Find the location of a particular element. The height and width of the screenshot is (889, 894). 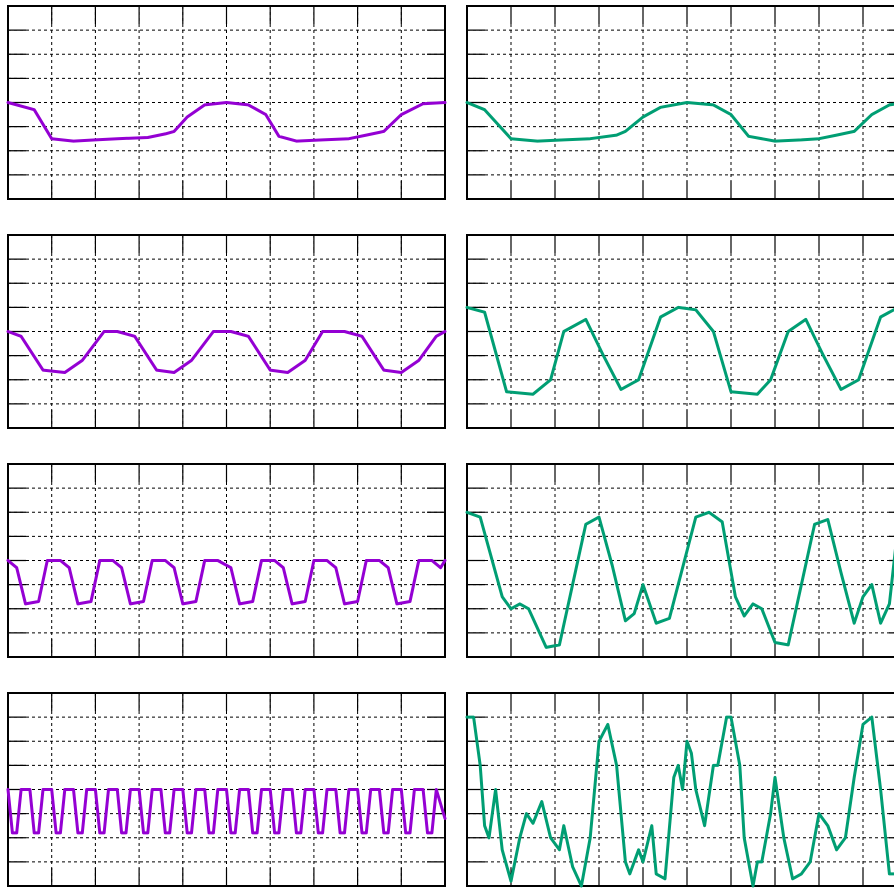

panel-r1-c1 is located at coordinates (226, 102).